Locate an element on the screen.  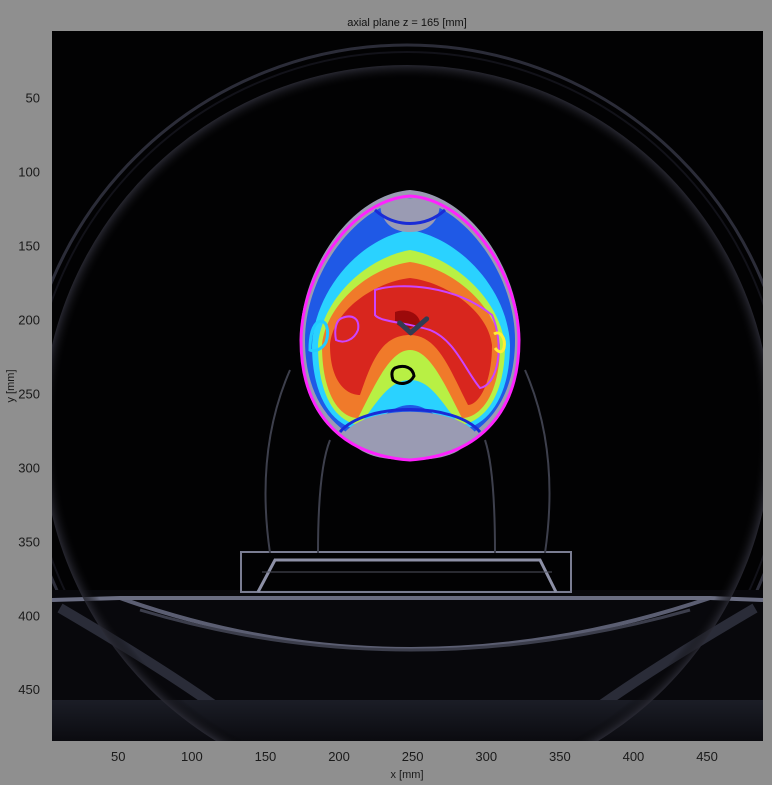
y-tick-label: 400 is located at coordinates (29, 615).